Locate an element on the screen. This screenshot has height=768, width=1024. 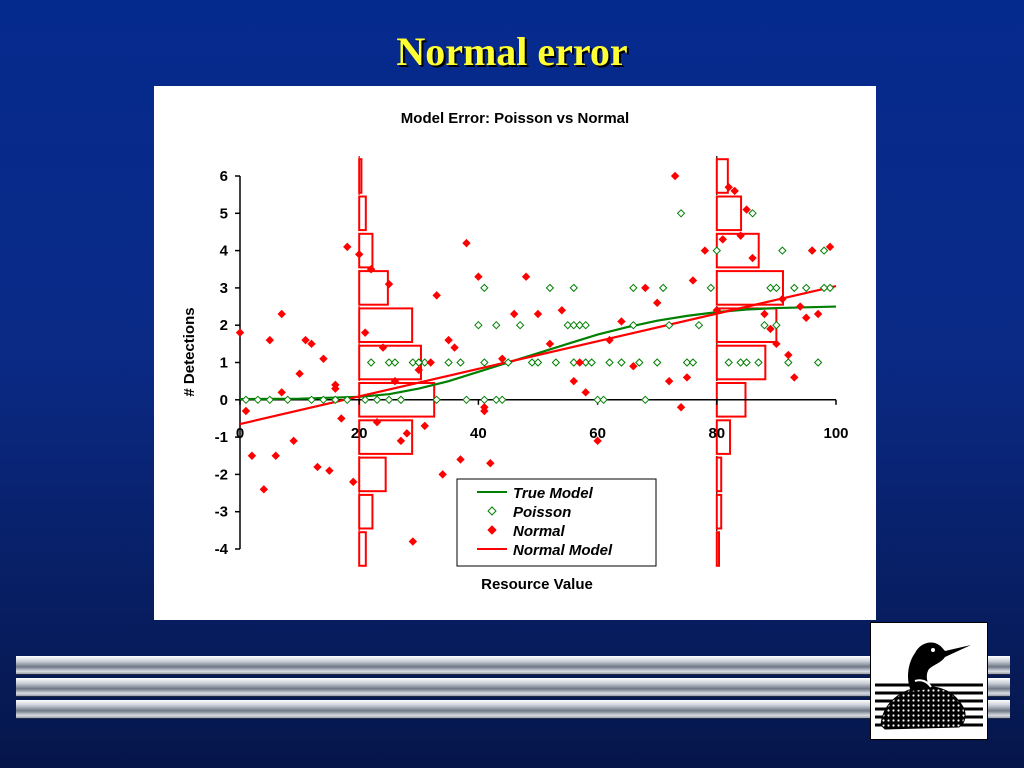
metal-bar-middle is located at coordinates (513, 687).